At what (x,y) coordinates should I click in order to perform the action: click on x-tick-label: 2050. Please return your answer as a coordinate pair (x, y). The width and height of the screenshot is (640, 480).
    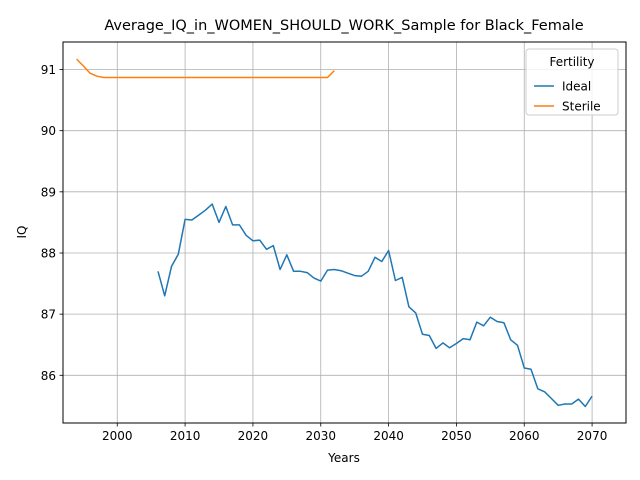
    Looking at the image, I should click on (456, 436).